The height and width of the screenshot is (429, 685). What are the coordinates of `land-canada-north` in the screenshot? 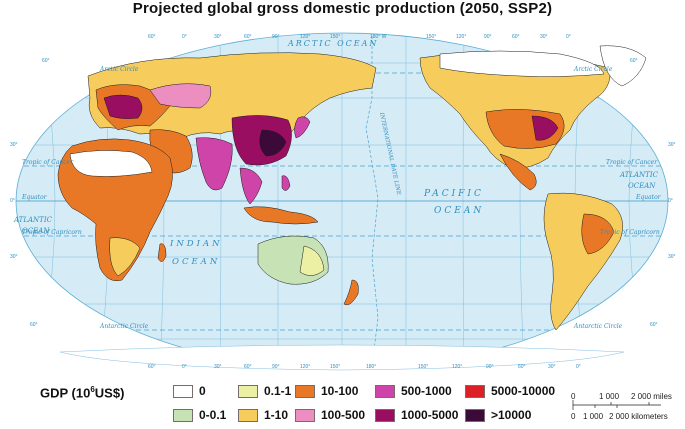 It's located at (522, 63).